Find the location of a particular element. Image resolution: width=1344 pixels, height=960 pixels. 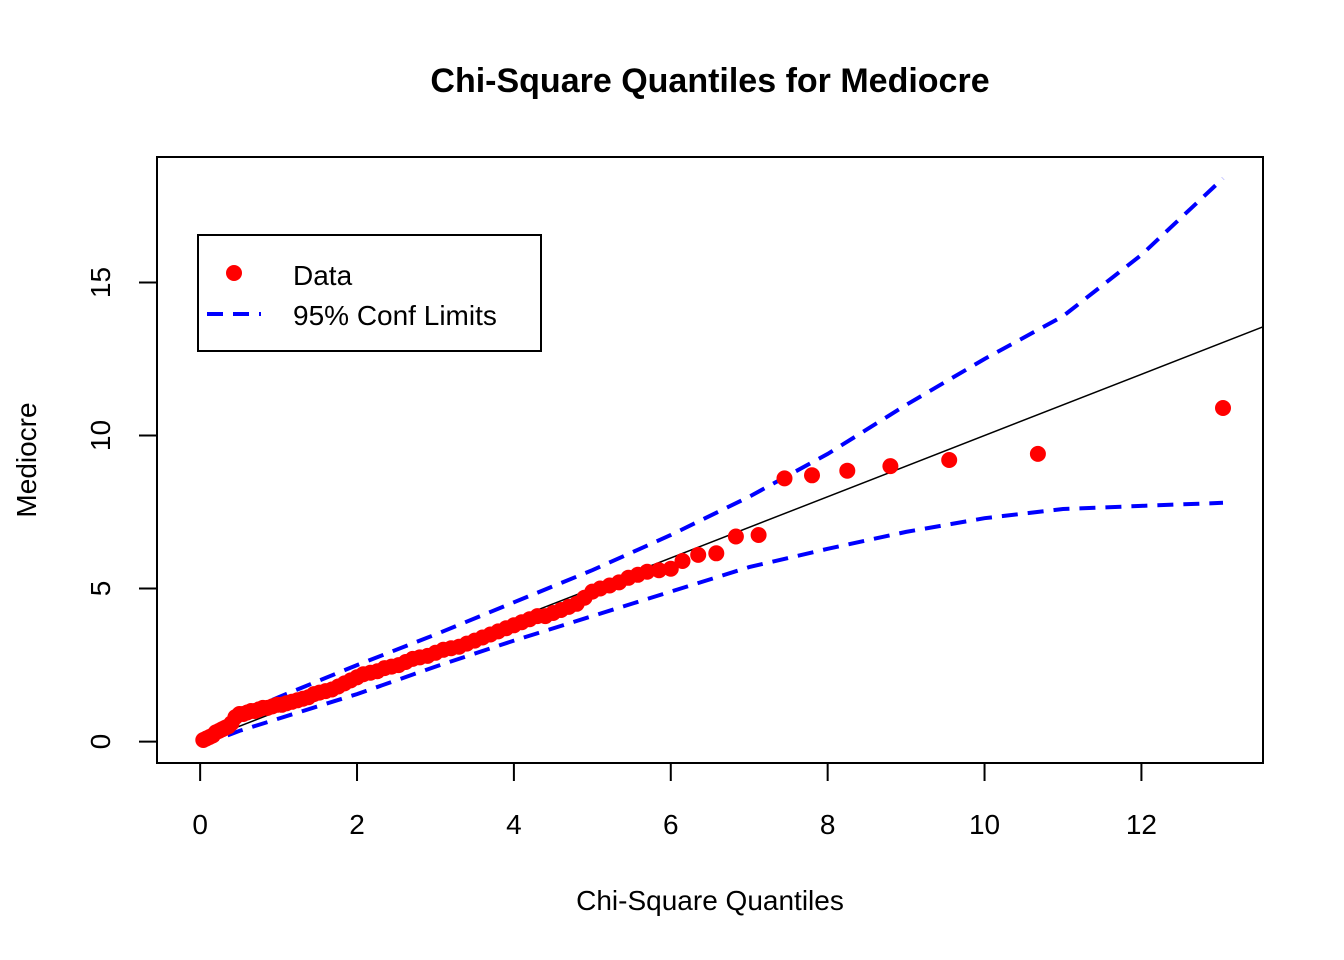

x-tick-label: 2 is located at coordinates (357, 824).